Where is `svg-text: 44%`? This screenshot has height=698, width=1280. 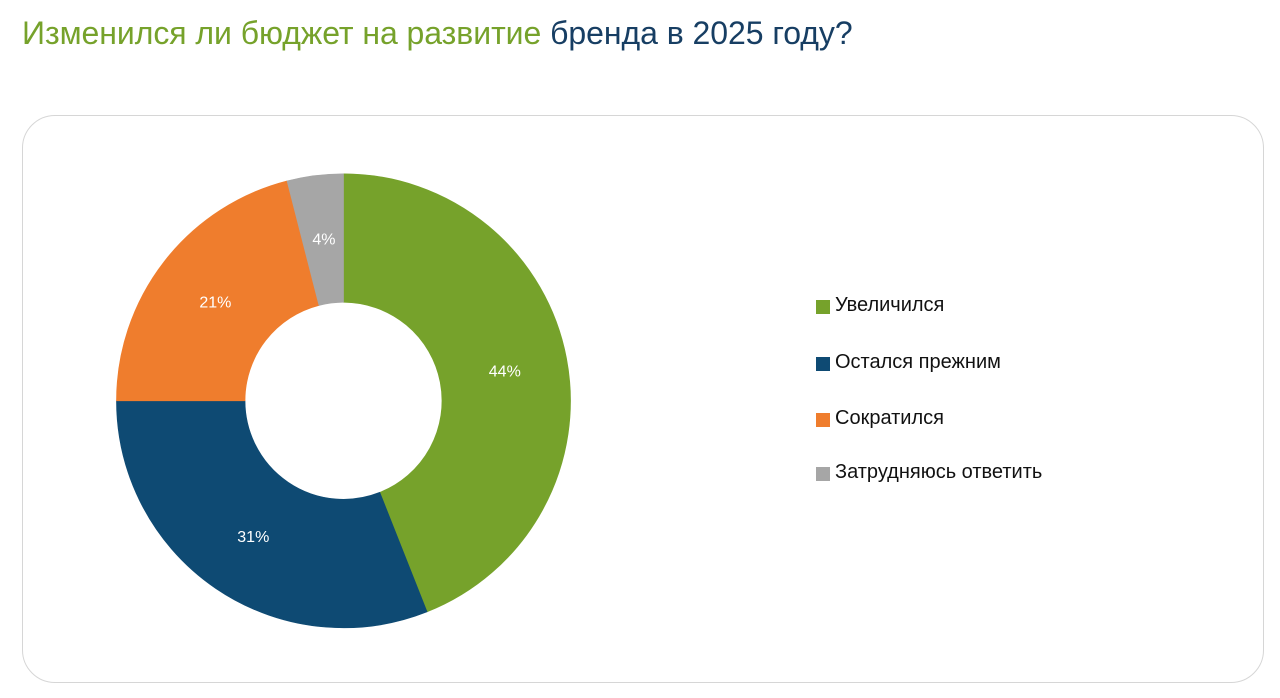
svg-text: 44% is located at coordinates (505, 372).